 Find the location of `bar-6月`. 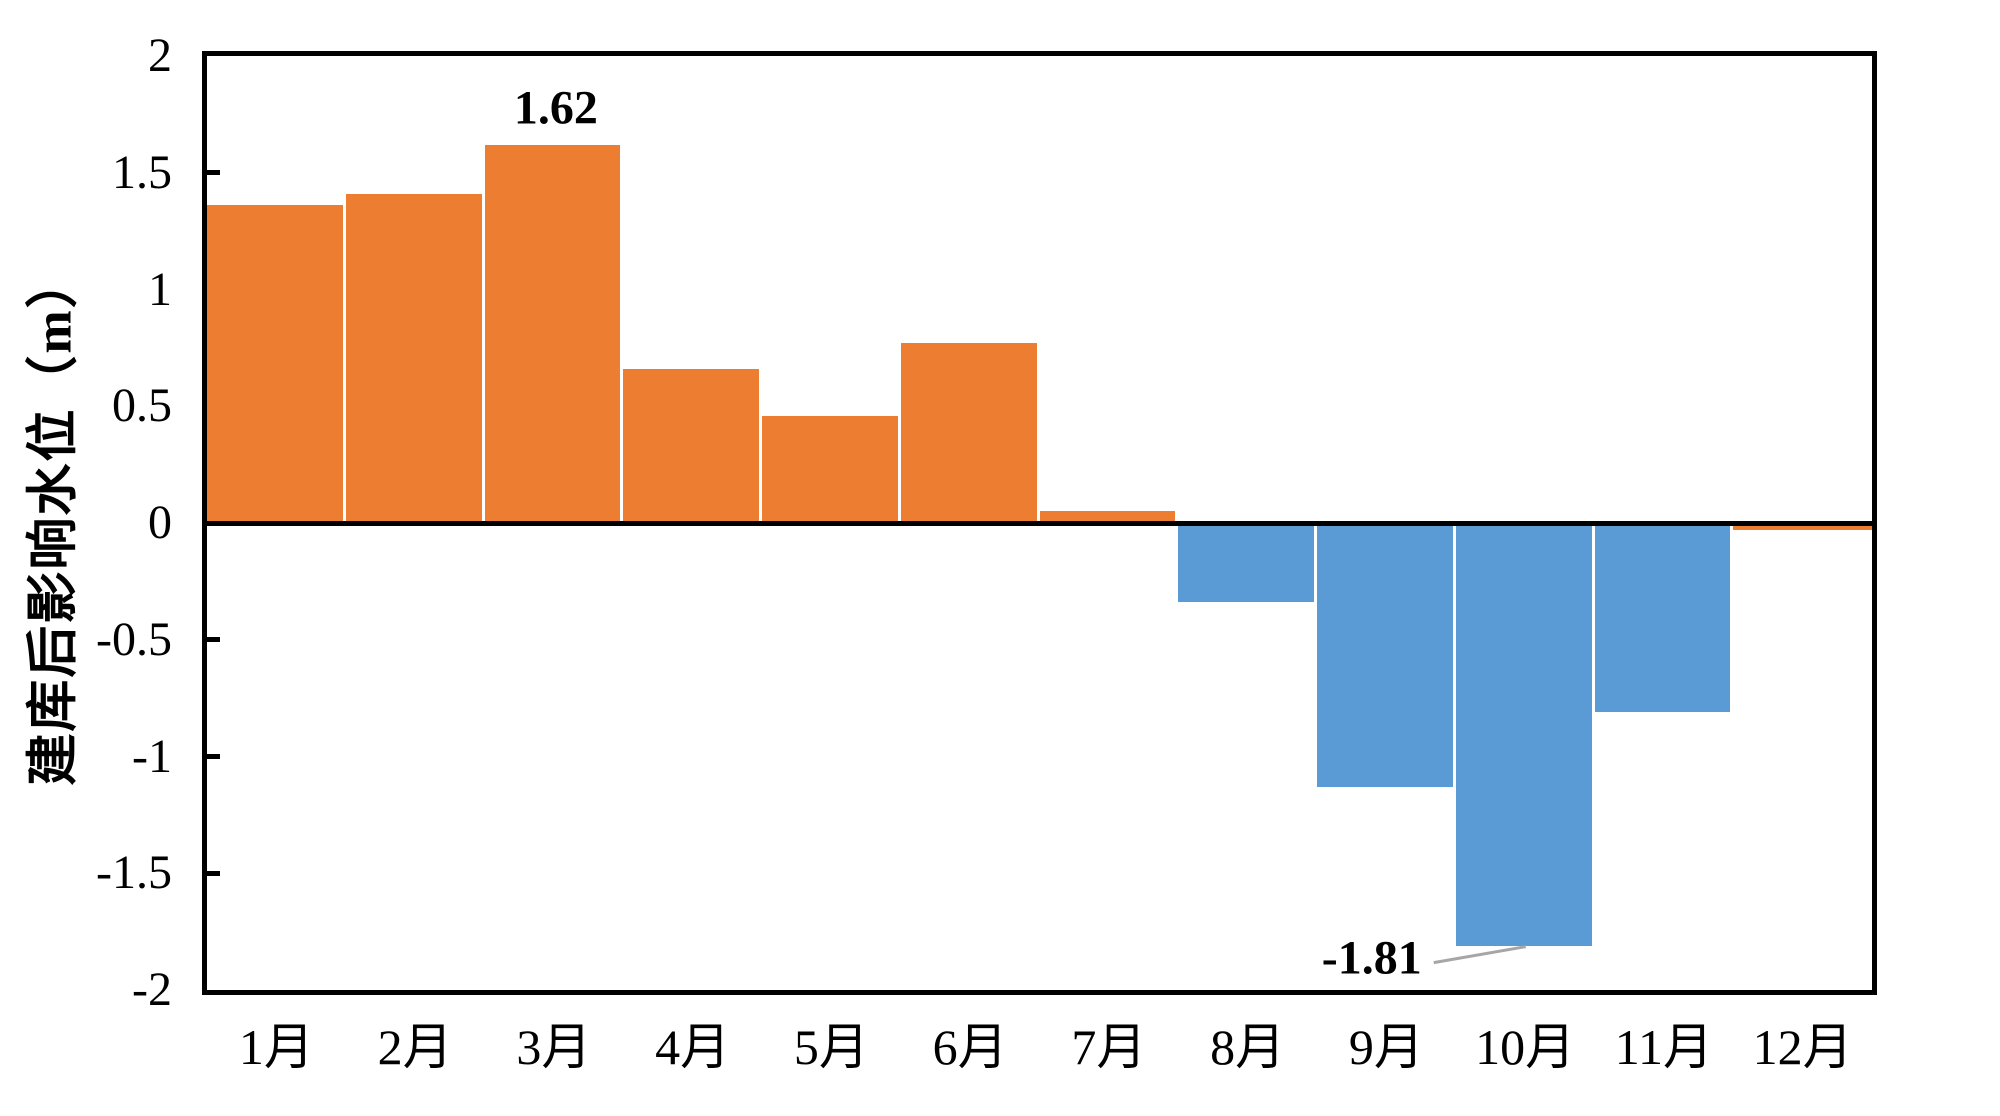

bar-6月 is located at coordinates (968, 433).